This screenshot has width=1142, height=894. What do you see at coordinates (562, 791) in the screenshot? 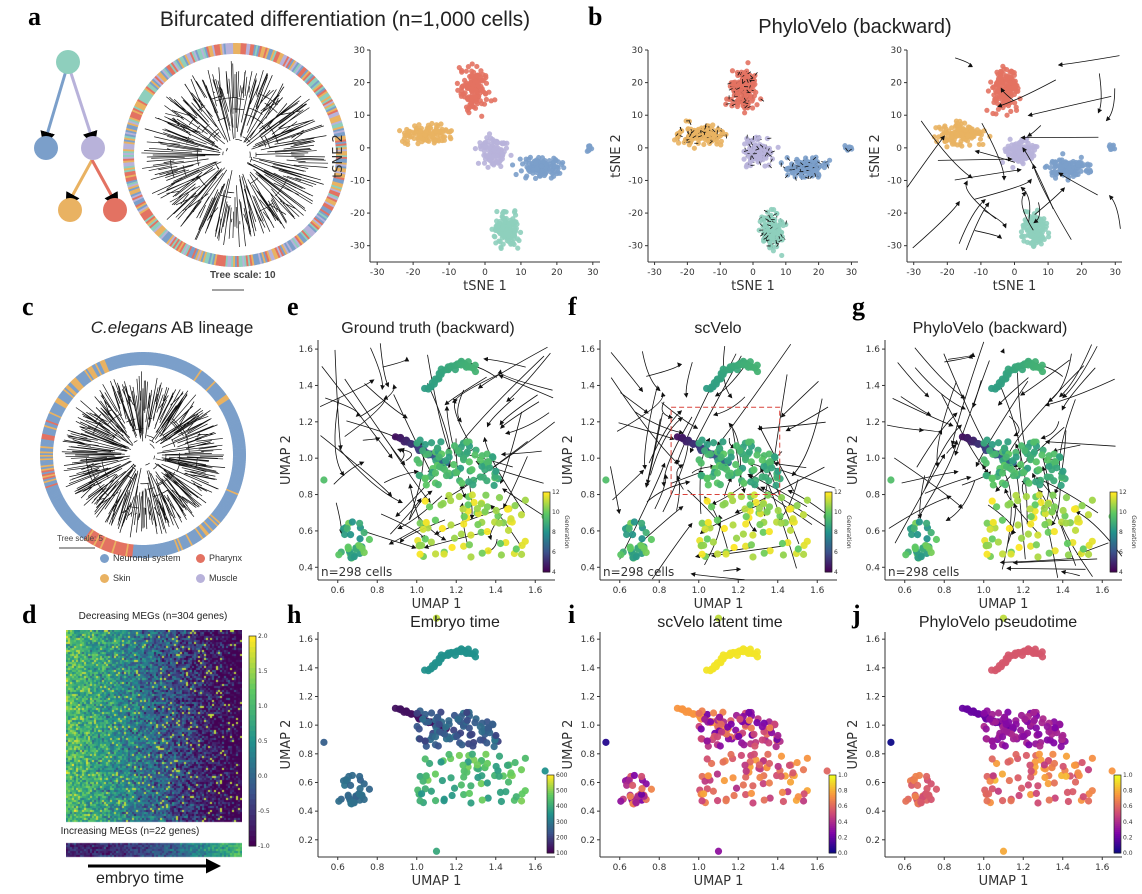
I see `panel-h-colorbar-tick-label: 500` at bounding box center [562, 791].